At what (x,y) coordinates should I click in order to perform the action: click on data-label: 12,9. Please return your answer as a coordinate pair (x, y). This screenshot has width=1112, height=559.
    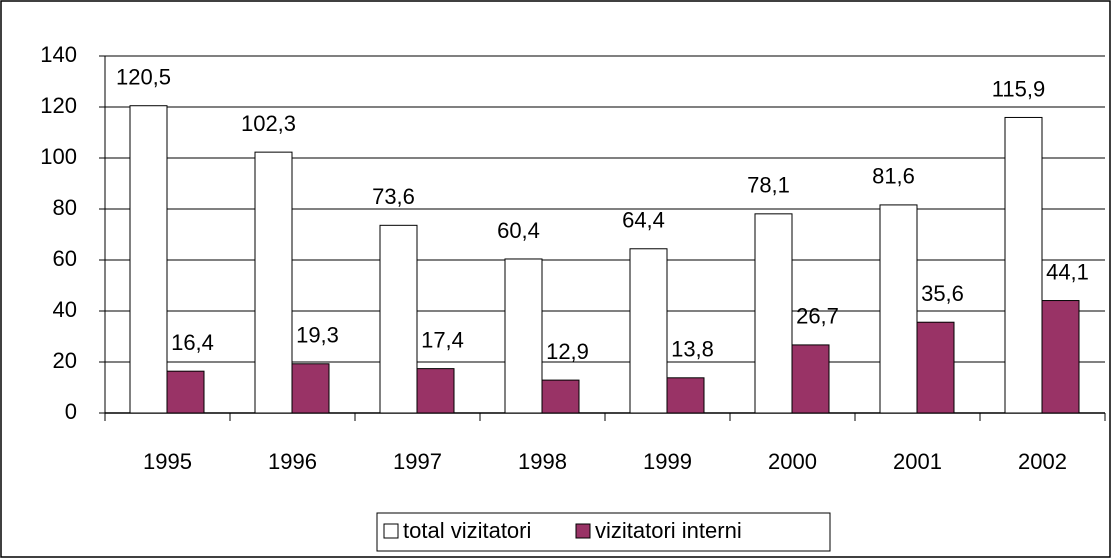
    Looking at the image, I should click on (567, 351).